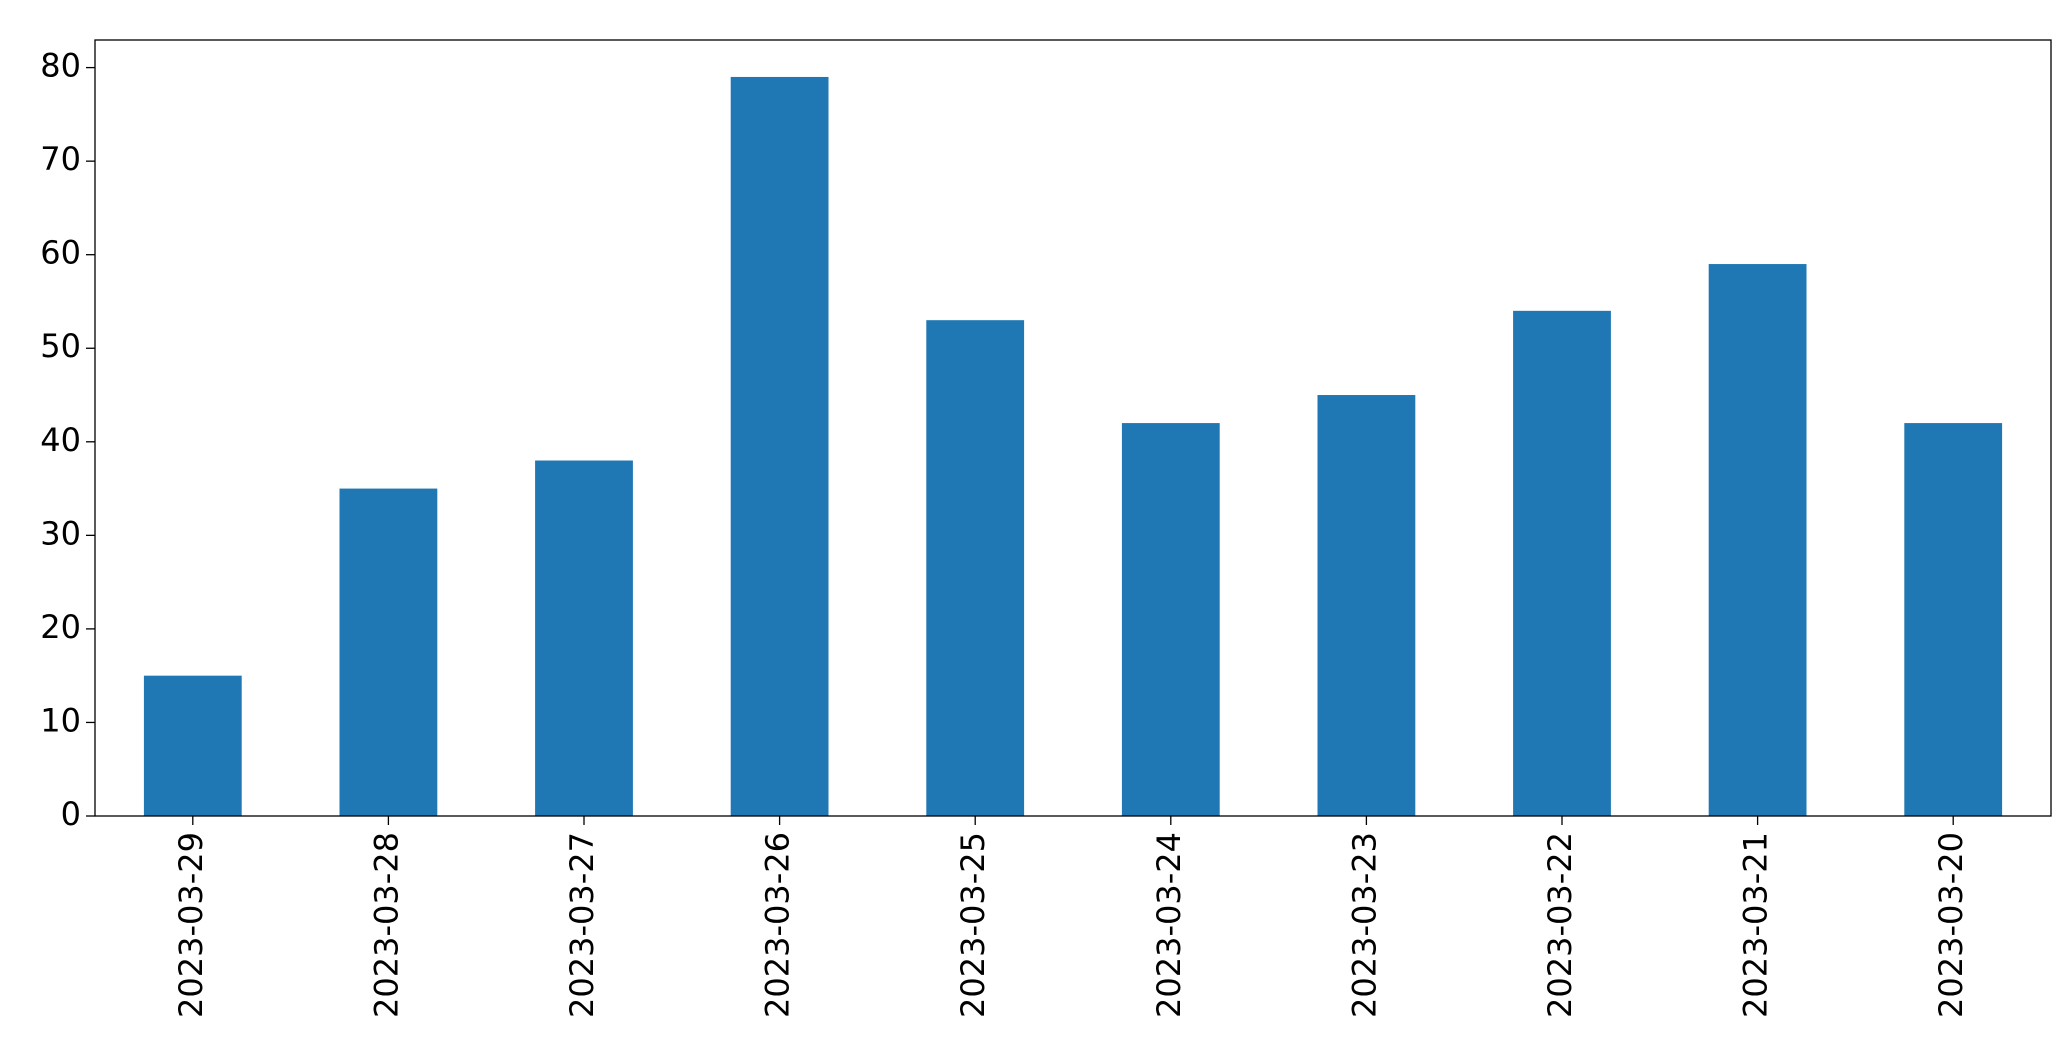  What do you see at coordinates (60, 720) in the screenshot?
I see `y-tick-label: 10` at bounding box center [60, 720].